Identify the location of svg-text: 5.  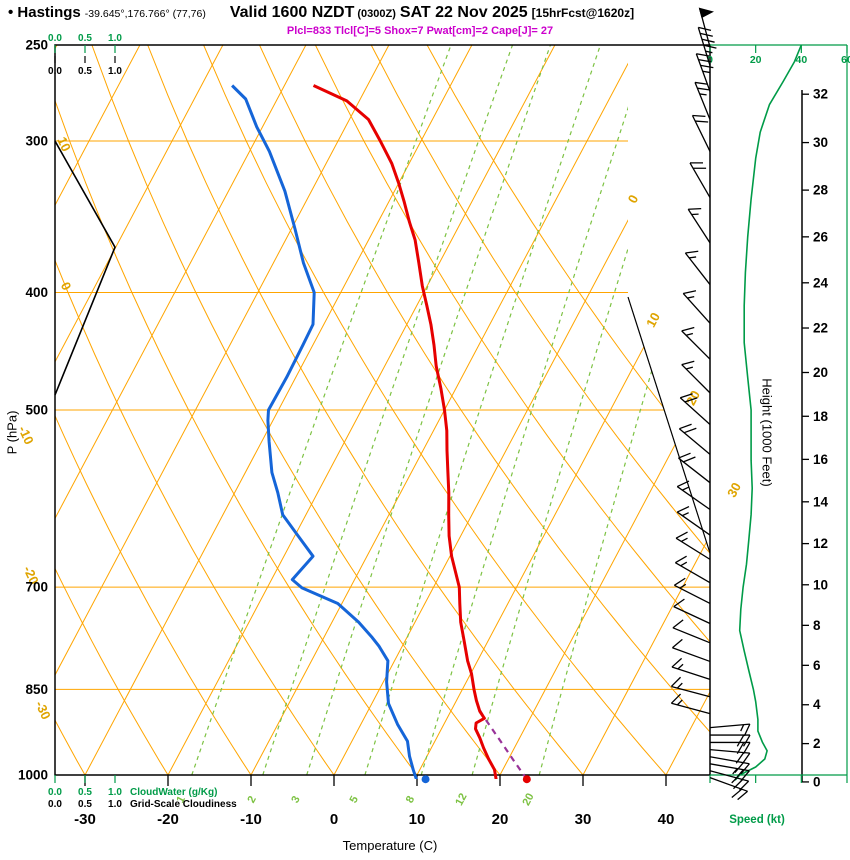
(354, 799).